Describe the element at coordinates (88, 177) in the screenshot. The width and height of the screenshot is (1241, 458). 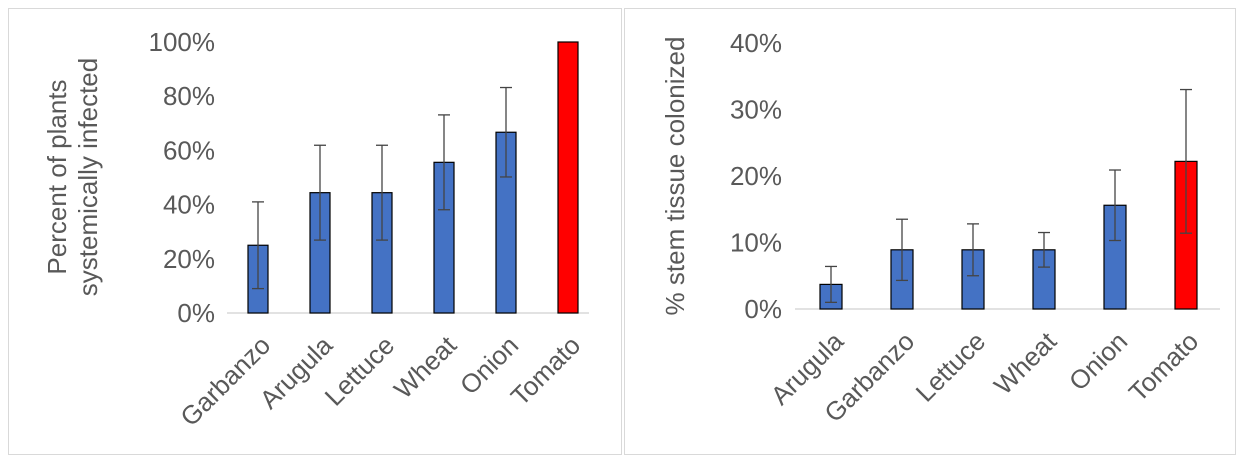
I see `y-axis-title-line: systemically infected` at that location.